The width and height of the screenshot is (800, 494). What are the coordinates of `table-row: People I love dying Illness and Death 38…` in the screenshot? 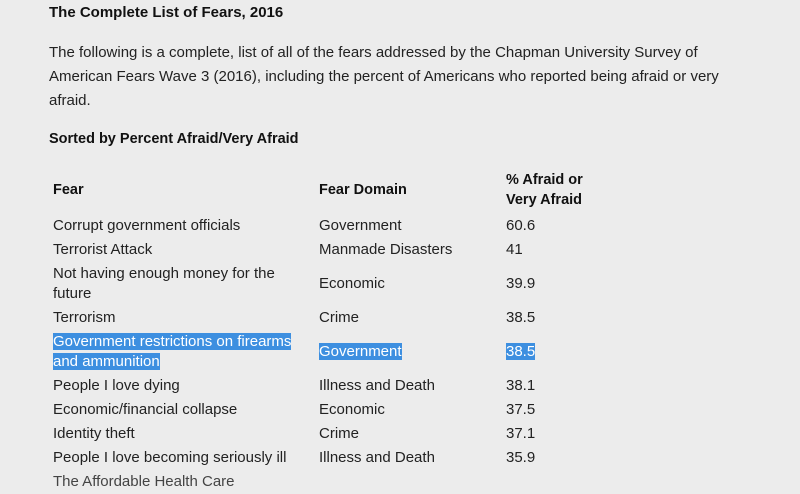 It's located at (335, 386).